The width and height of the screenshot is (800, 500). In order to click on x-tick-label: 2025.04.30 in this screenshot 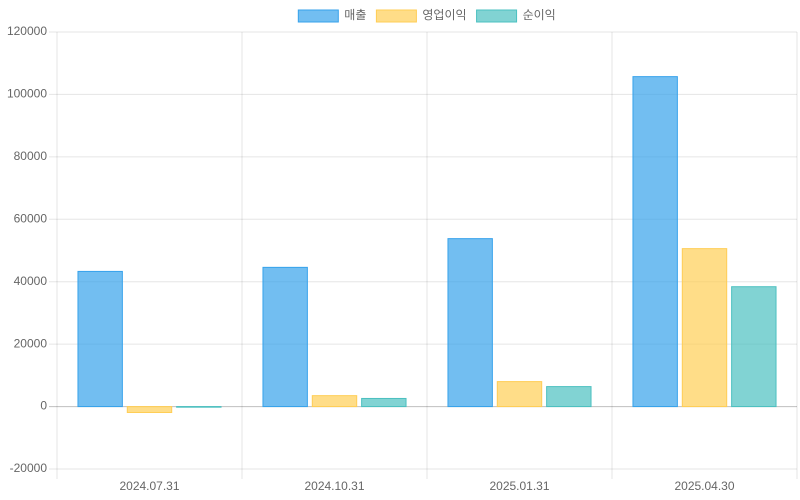, I will do `click(704, 486)`.